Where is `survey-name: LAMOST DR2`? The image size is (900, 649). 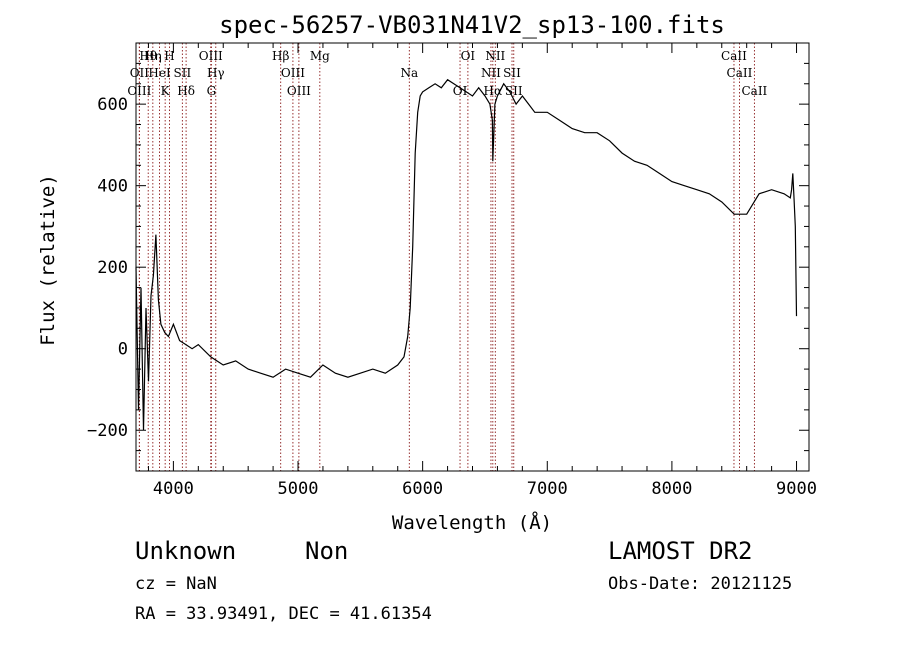 survey-name: LAMOST DR2 is located at coordinates (680, 551).